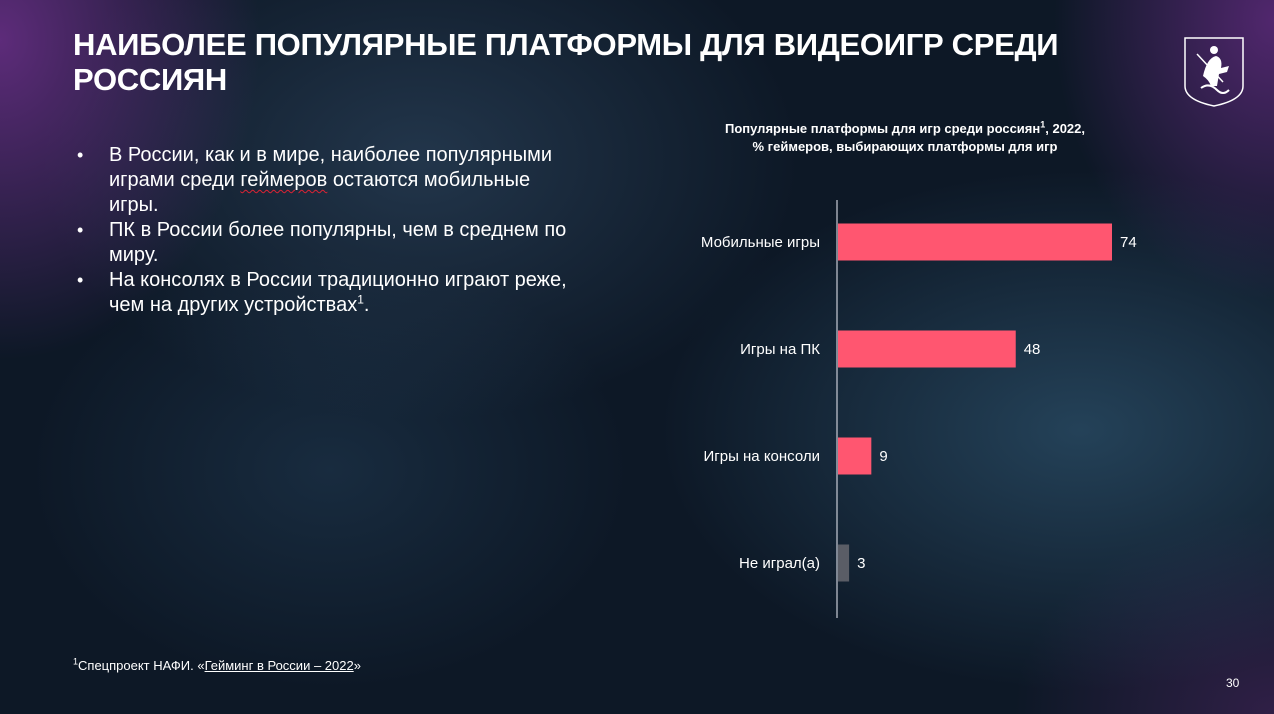 The height and width of the screenshot is (714, 1274). Describe the element at coordinates (141, 665) in the screenshot. I see `footnote-prefix: Спецпроект НАФИ. «` at that location.